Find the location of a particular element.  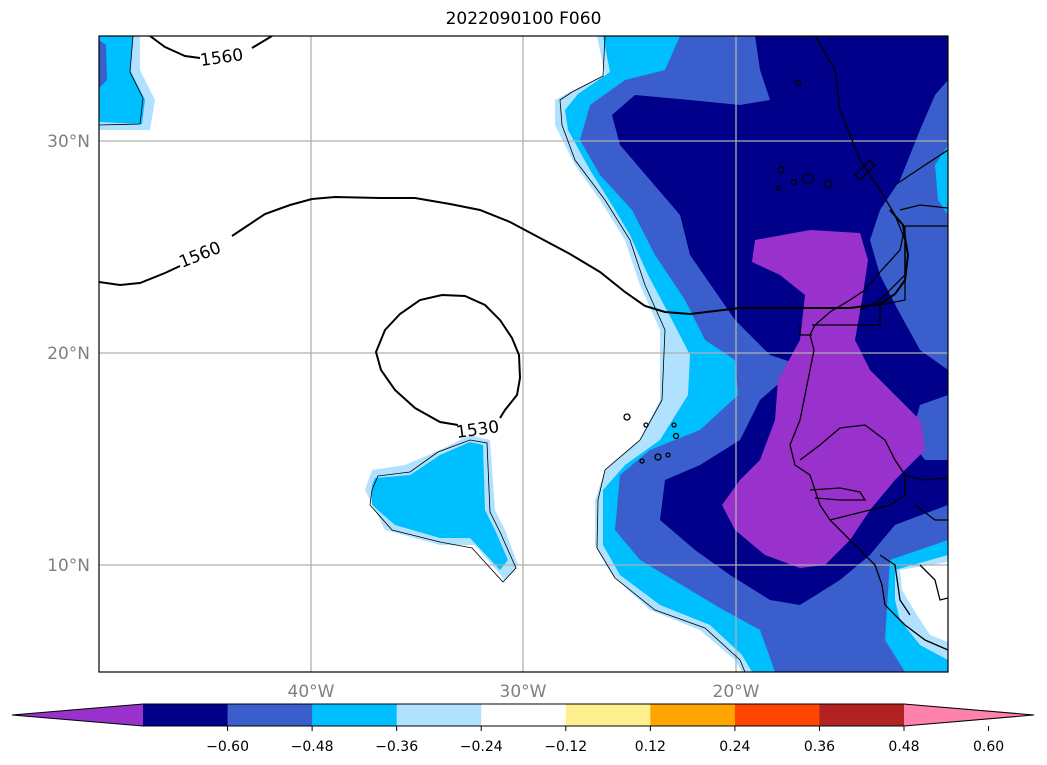

colorbar-outline is located at coordinates (523, 715).